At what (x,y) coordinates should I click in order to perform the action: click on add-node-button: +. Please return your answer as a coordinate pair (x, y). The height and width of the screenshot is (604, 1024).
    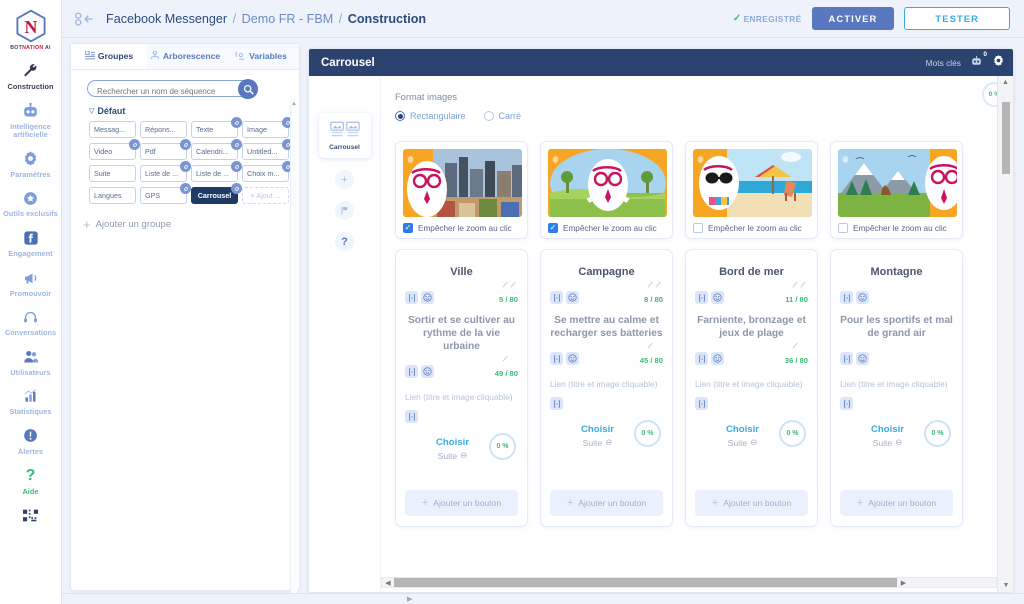
    Looking at the image, I should click on (344, 179).